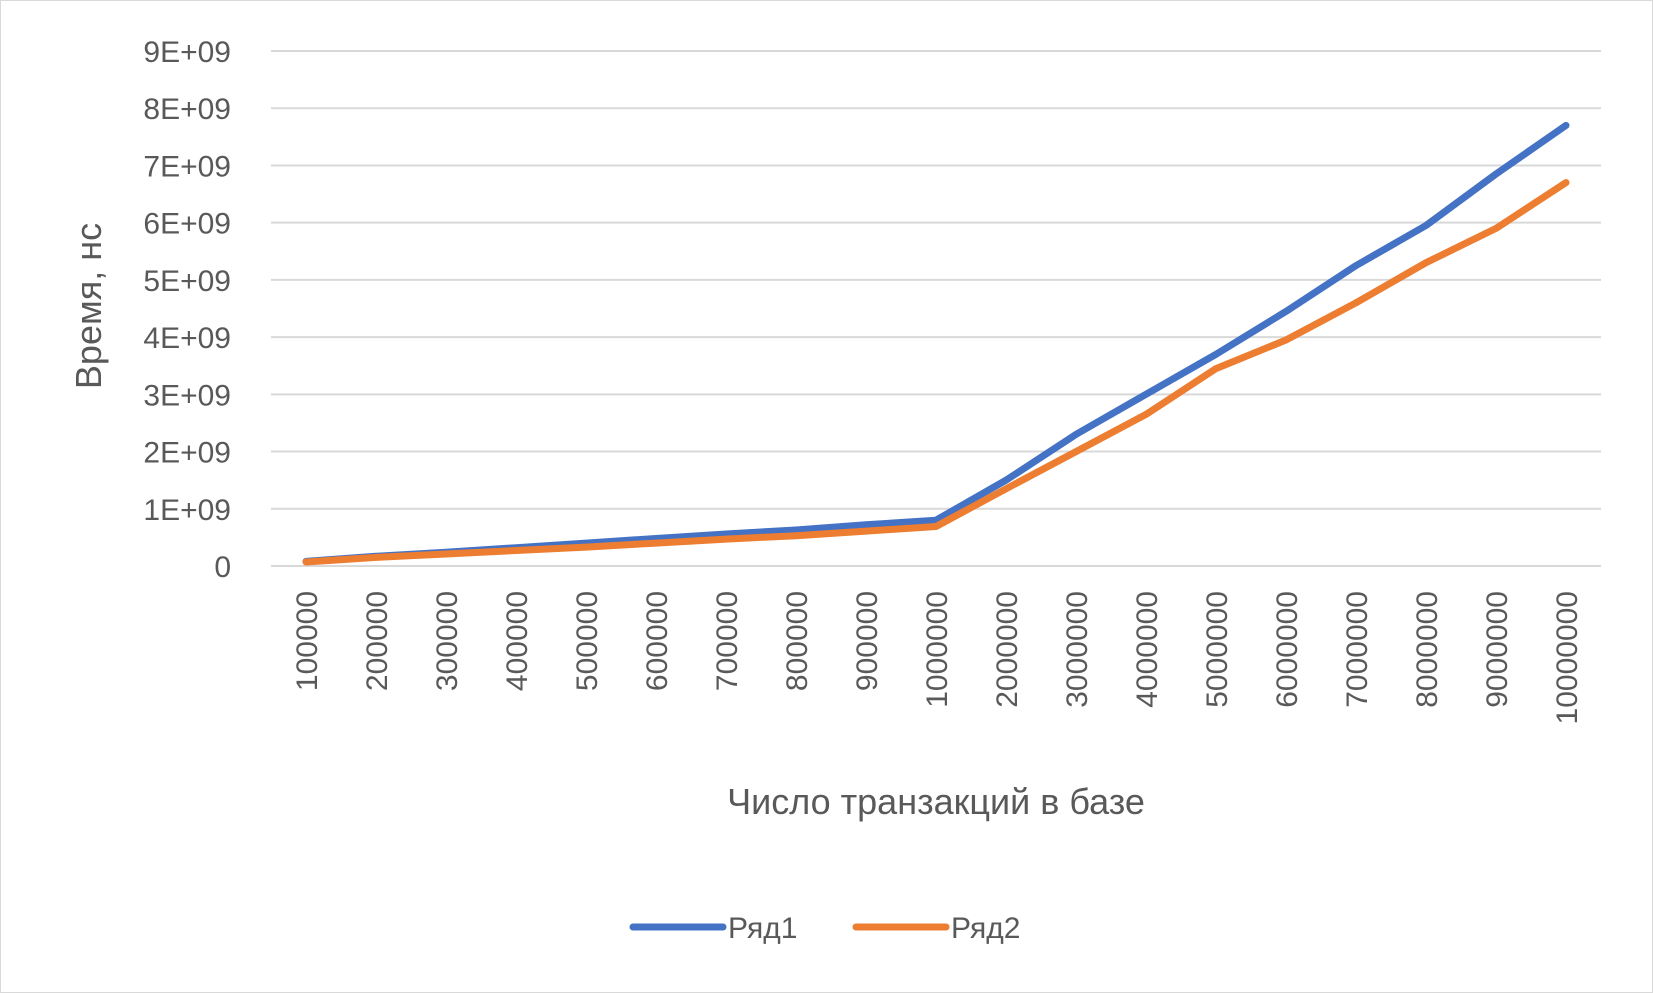 This screenshot has height=993, width=1653. Describe the element at coordinates (187, 281) in the screenshot. I see `y-tick-label: 5E+09` at that location.